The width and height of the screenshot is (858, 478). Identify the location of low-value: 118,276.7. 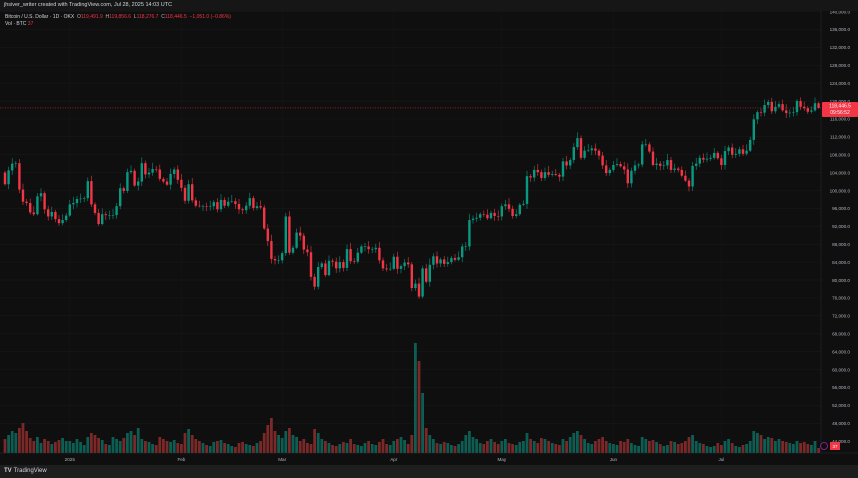
(147, 17).